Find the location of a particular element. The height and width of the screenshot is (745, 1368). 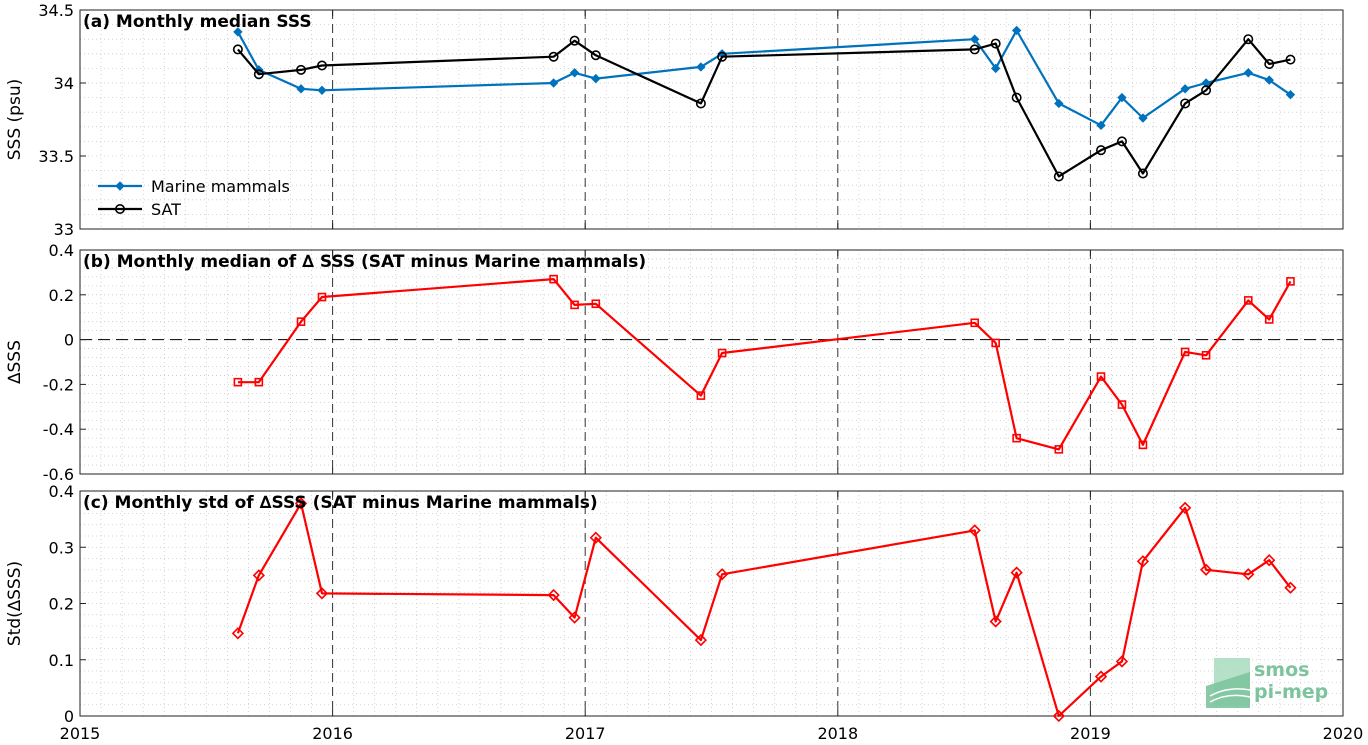

y-tick-label: -0.6 is located at coordinates (58, 474).